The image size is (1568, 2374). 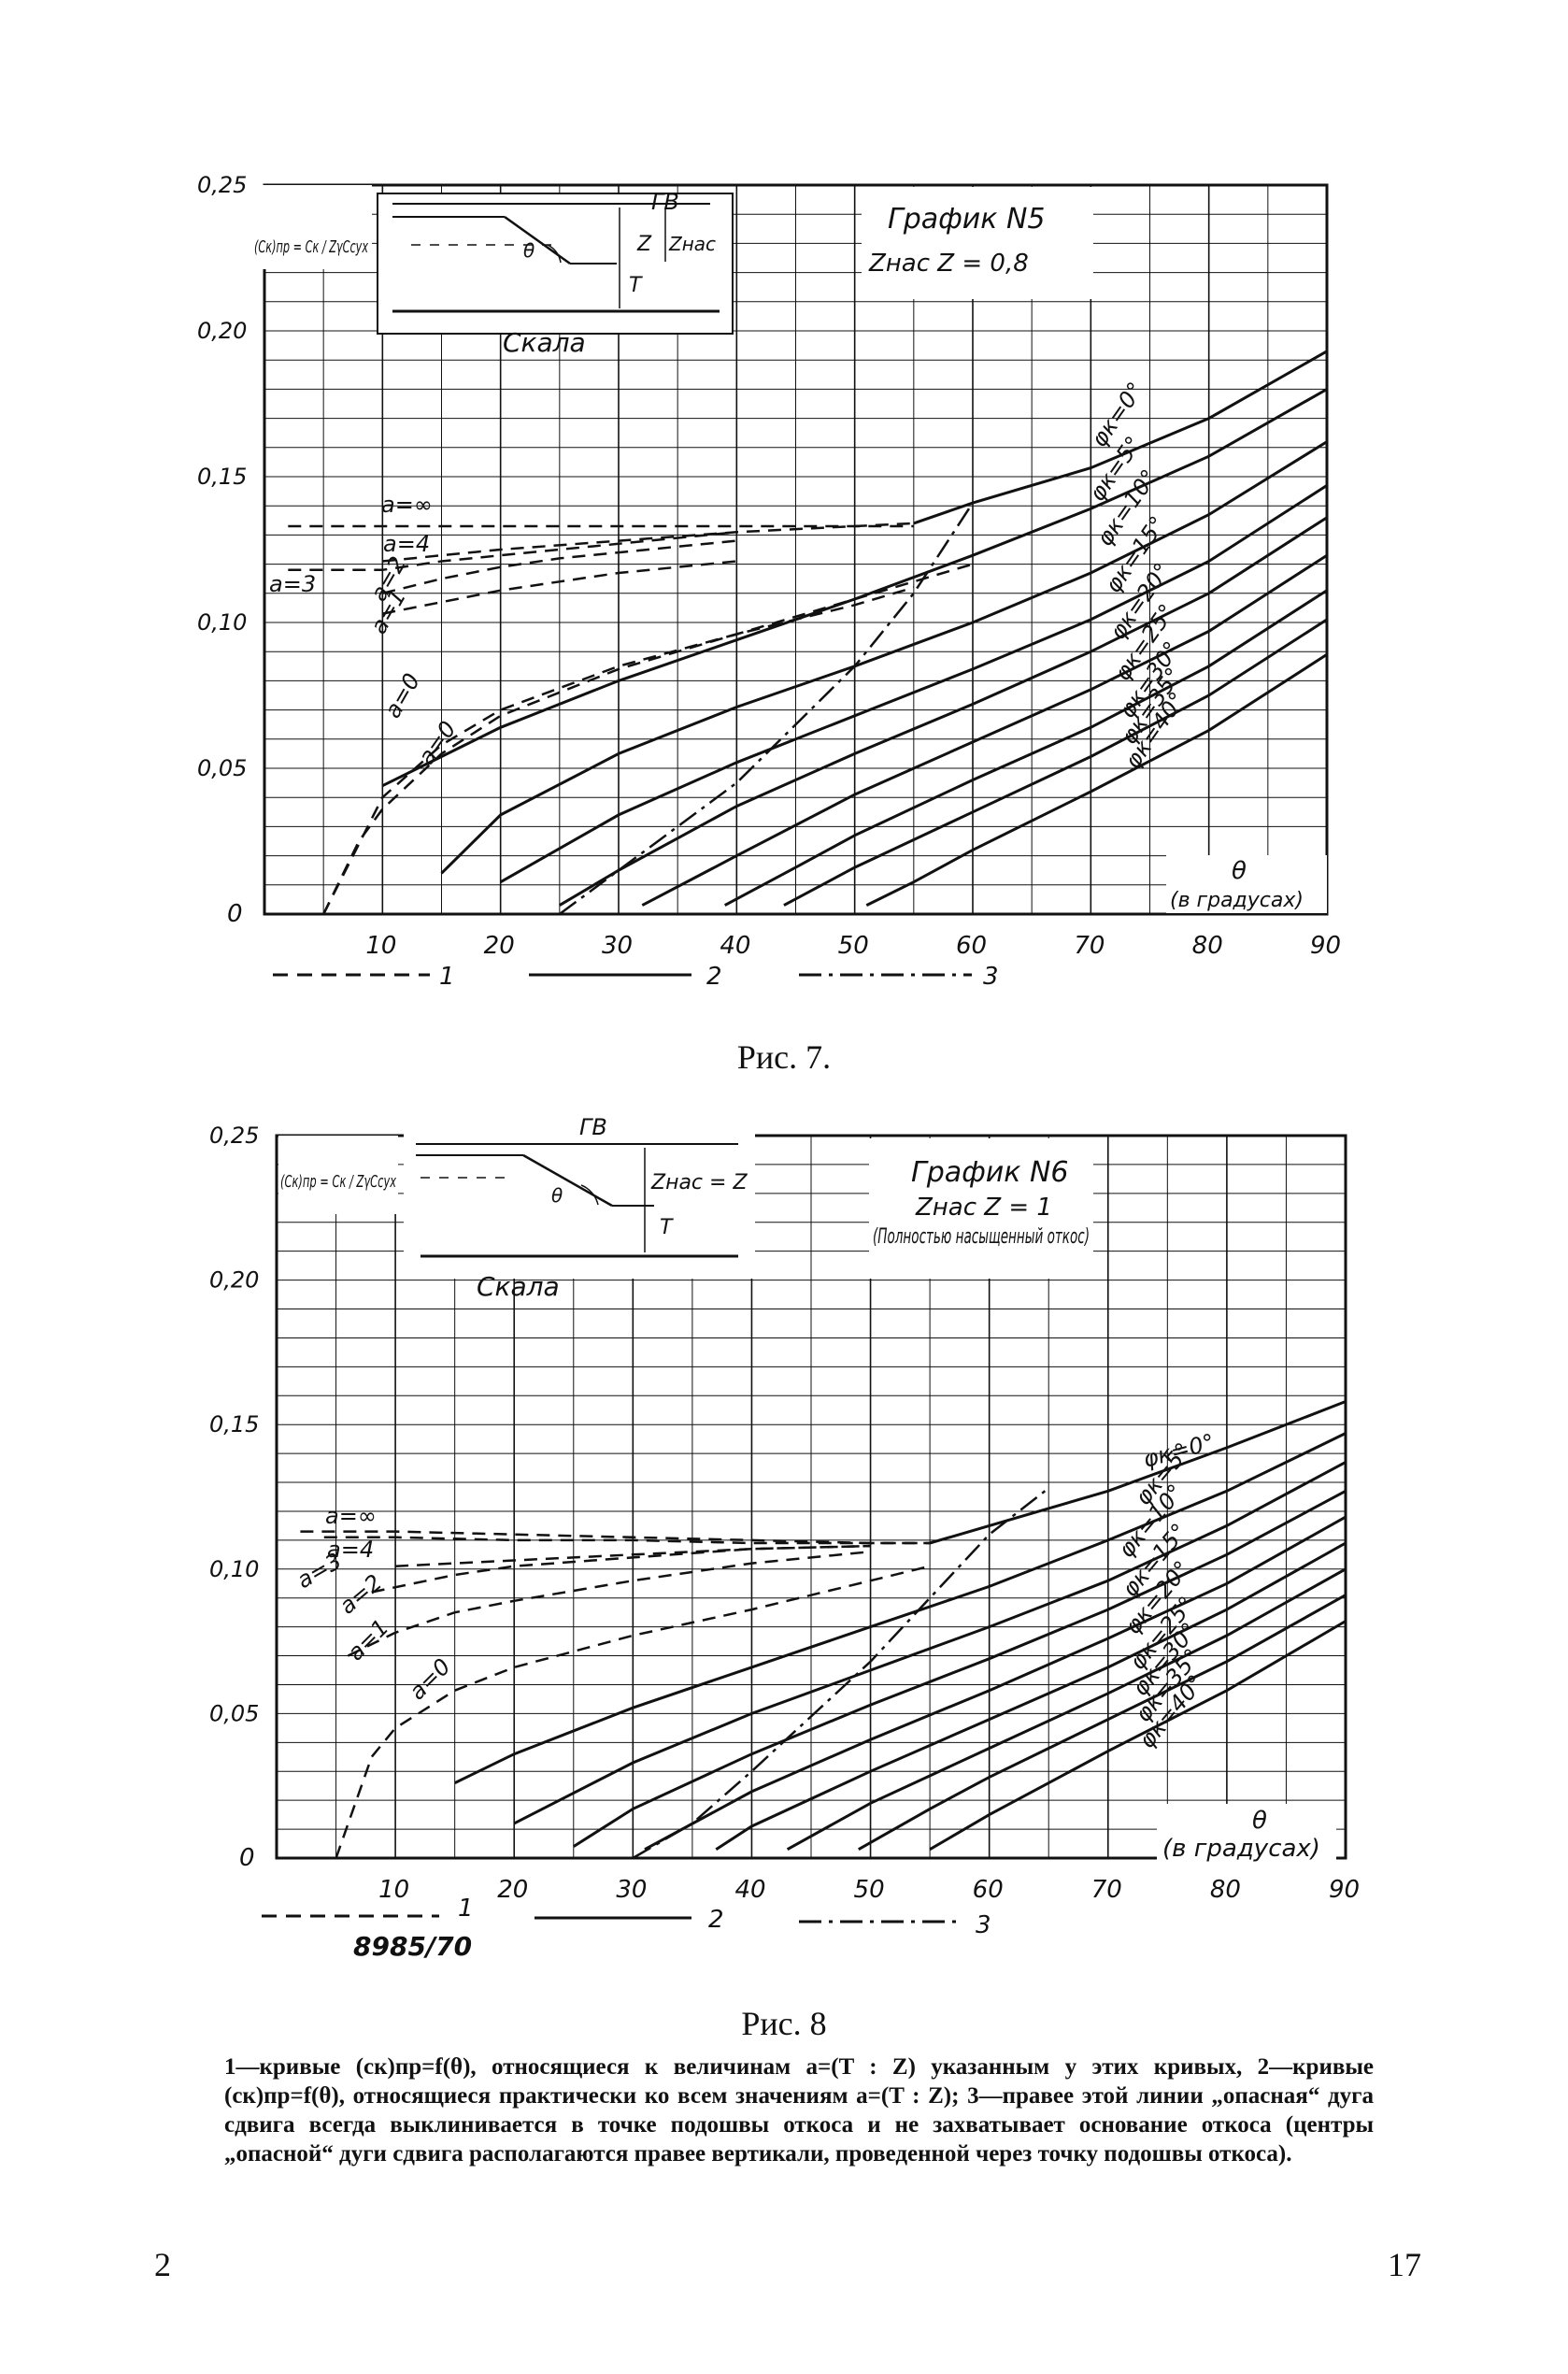 I want to click on inset-mark-z: Z, so click(x=644, y=244).